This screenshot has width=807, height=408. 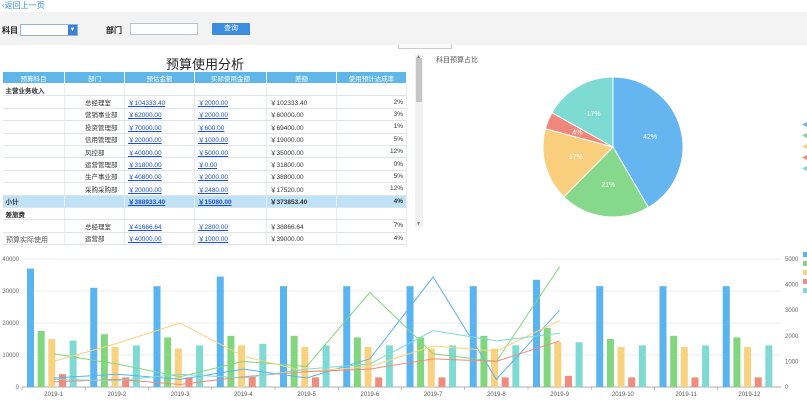 I want to click on subject-select: ▼, so click(x=49, y=30).